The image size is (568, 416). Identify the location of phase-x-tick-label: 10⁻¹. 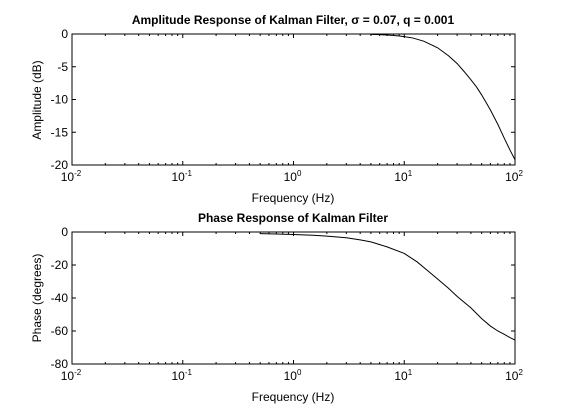
(182, 375).